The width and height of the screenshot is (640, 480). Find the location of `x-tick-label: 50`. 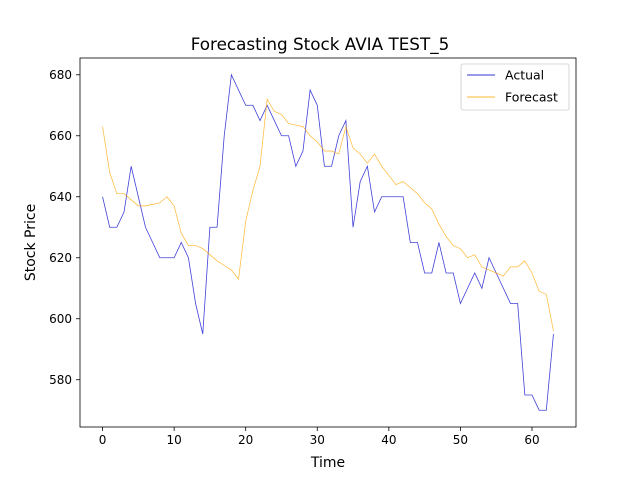

x-tick-label: 50 is located at coordinates (460, 440).